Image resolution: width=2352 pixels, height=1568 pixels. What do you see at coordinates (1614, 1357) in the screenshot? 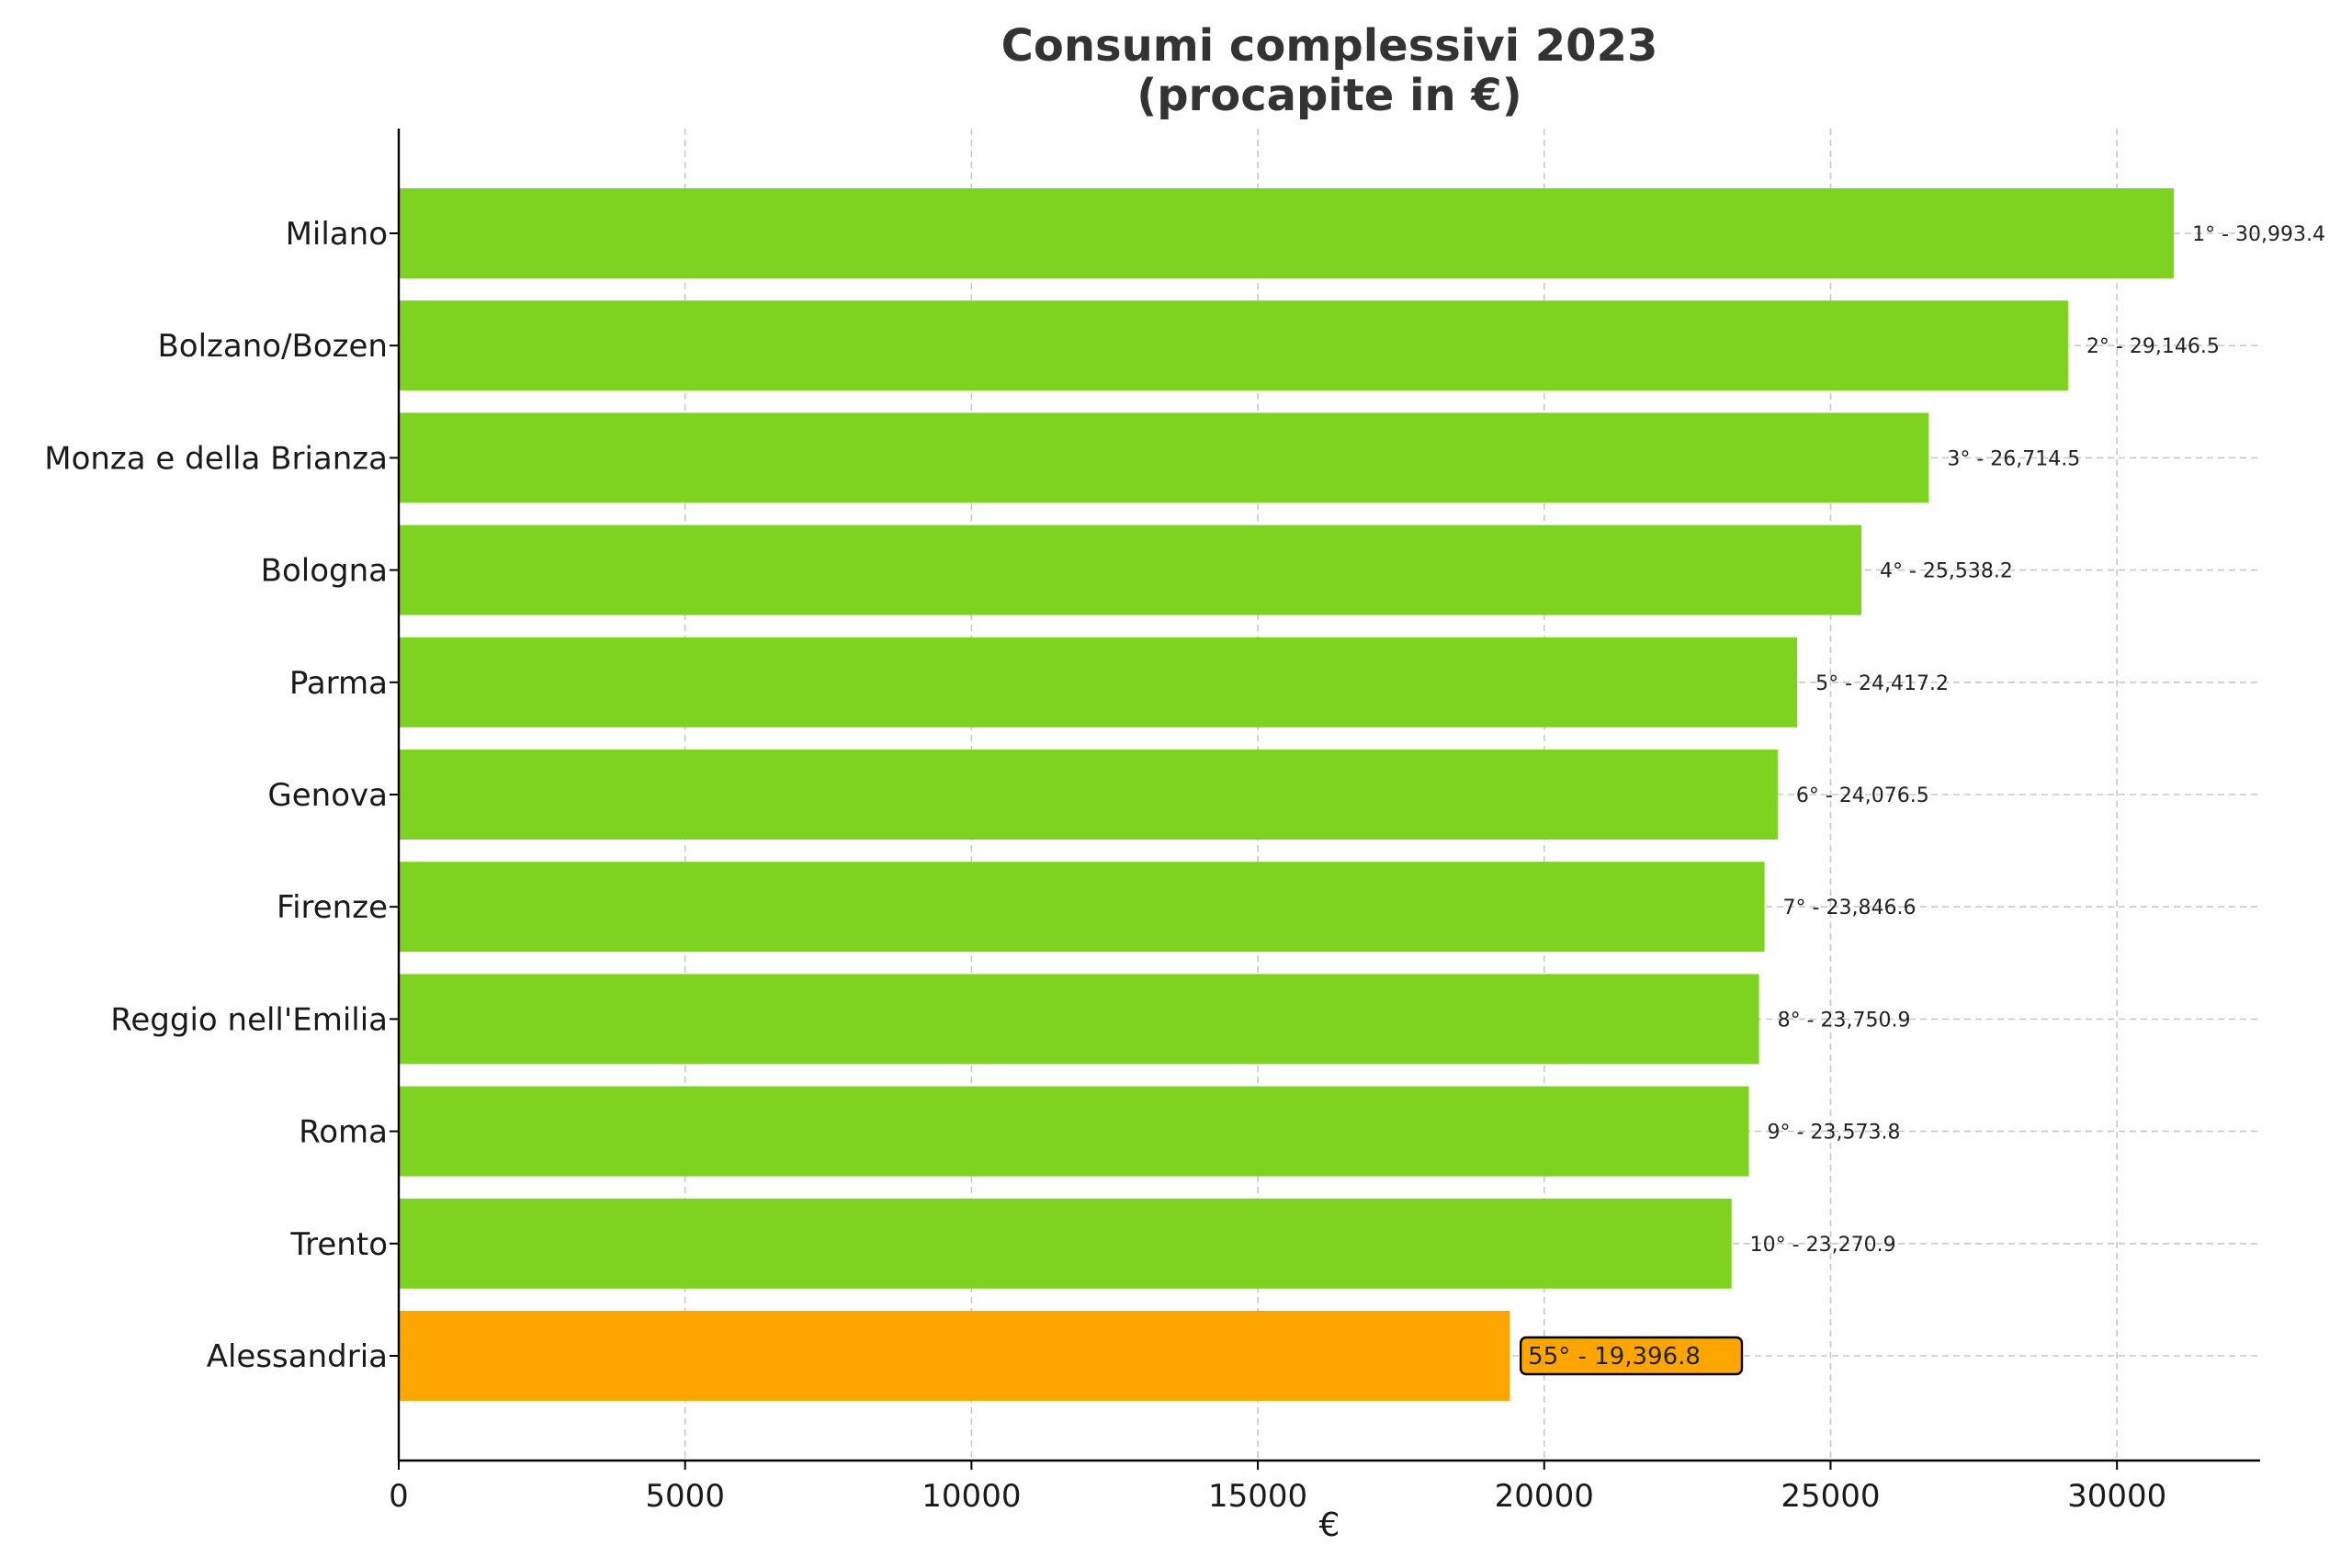
I see `data-label: 55° - 19,396.8` at bounding box center [1614, 1357].